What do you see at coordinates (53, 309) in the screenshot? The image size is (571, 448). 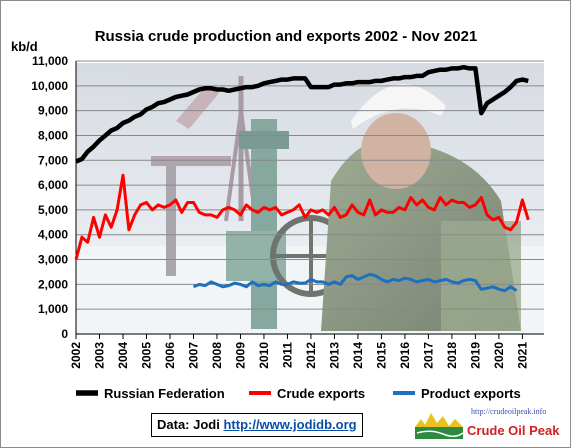 I see `y-tick-label: 1,000` at bounding box center [53, 309].